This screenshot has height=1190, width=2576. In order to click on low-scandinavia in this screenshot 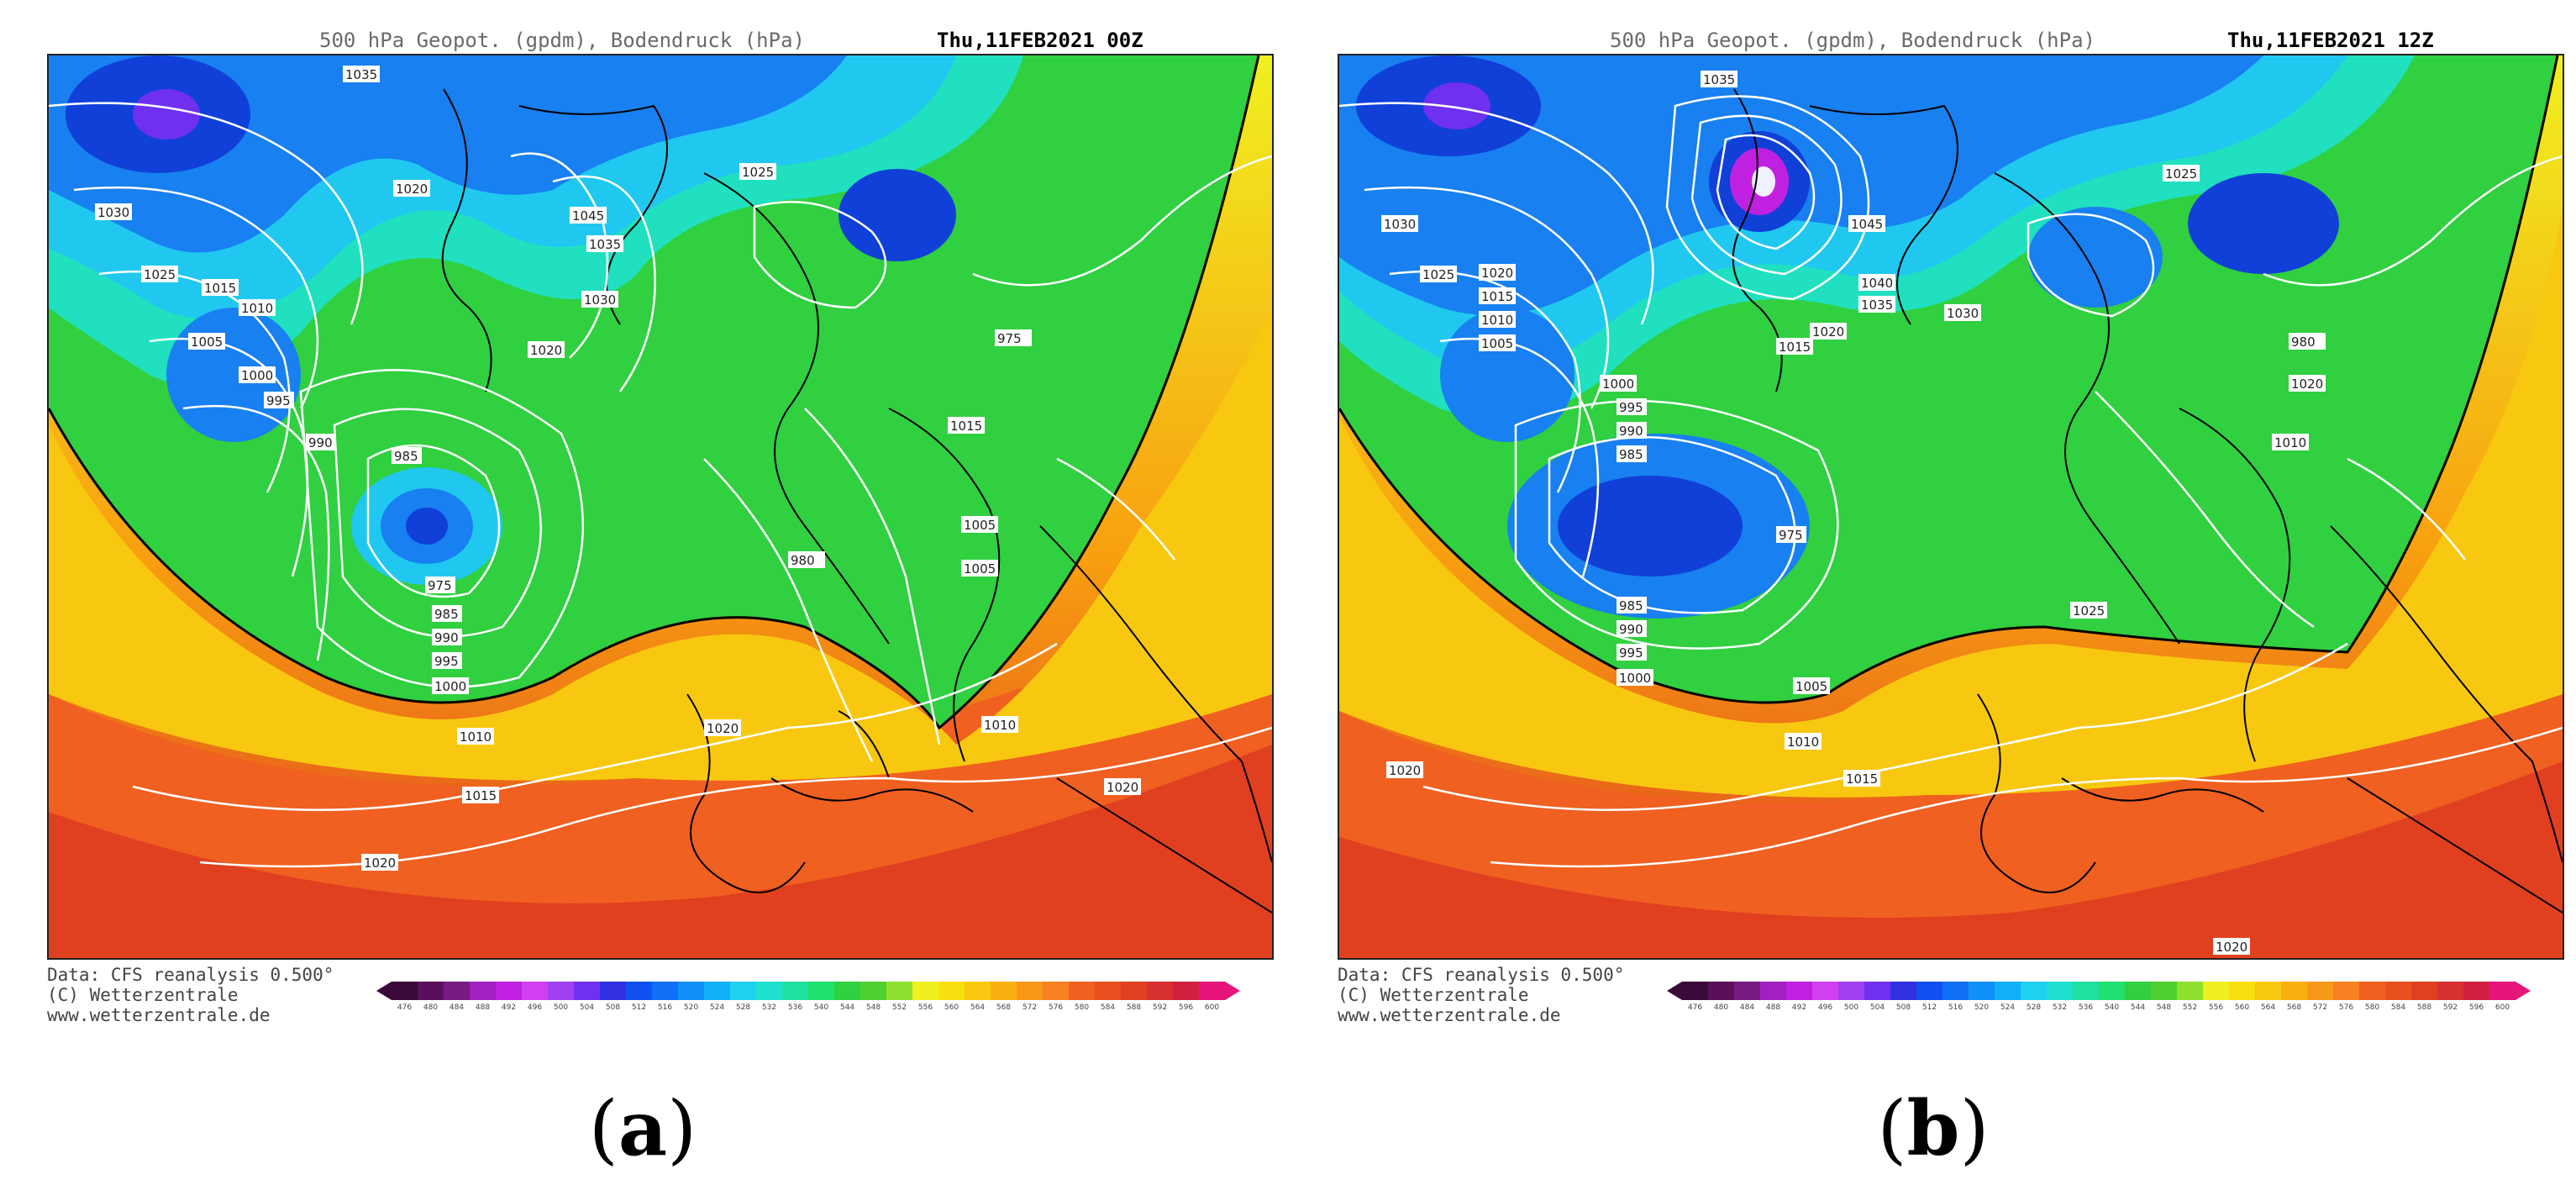, I will do `click(897, 215)`.